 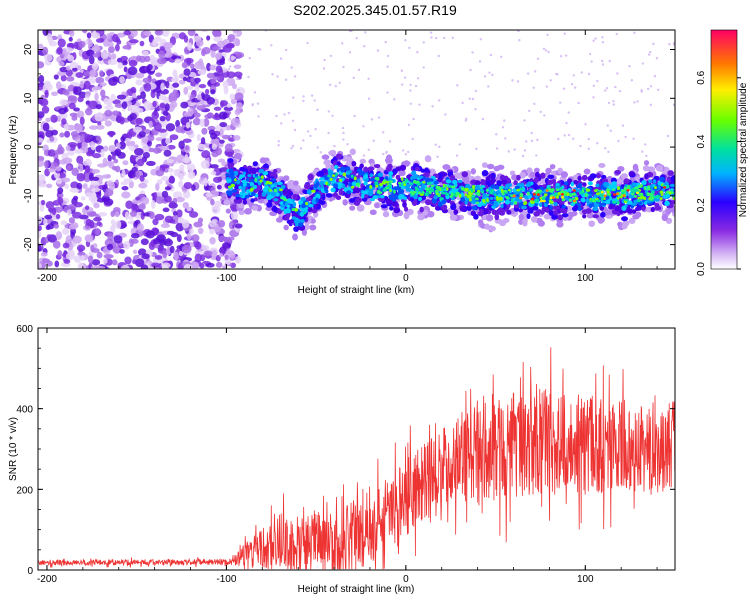 I want to click on spectrogram-y-tick-label: 0, so click(x=28, y=147).